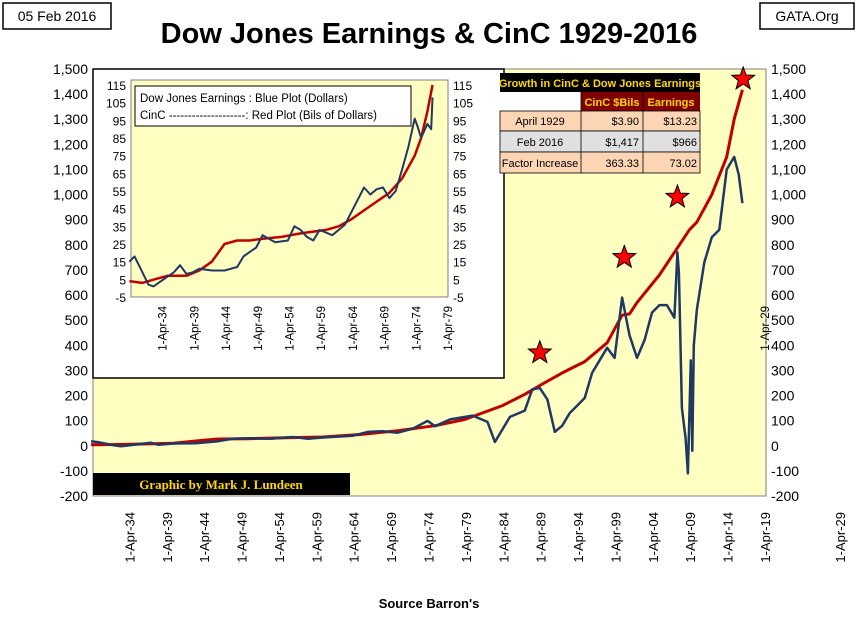 The width and height of the screenshot is (858, 628). Describe the element at coordinates (120, 245) in the screenshot. I see `y-tick-label-left: 25` at that location.